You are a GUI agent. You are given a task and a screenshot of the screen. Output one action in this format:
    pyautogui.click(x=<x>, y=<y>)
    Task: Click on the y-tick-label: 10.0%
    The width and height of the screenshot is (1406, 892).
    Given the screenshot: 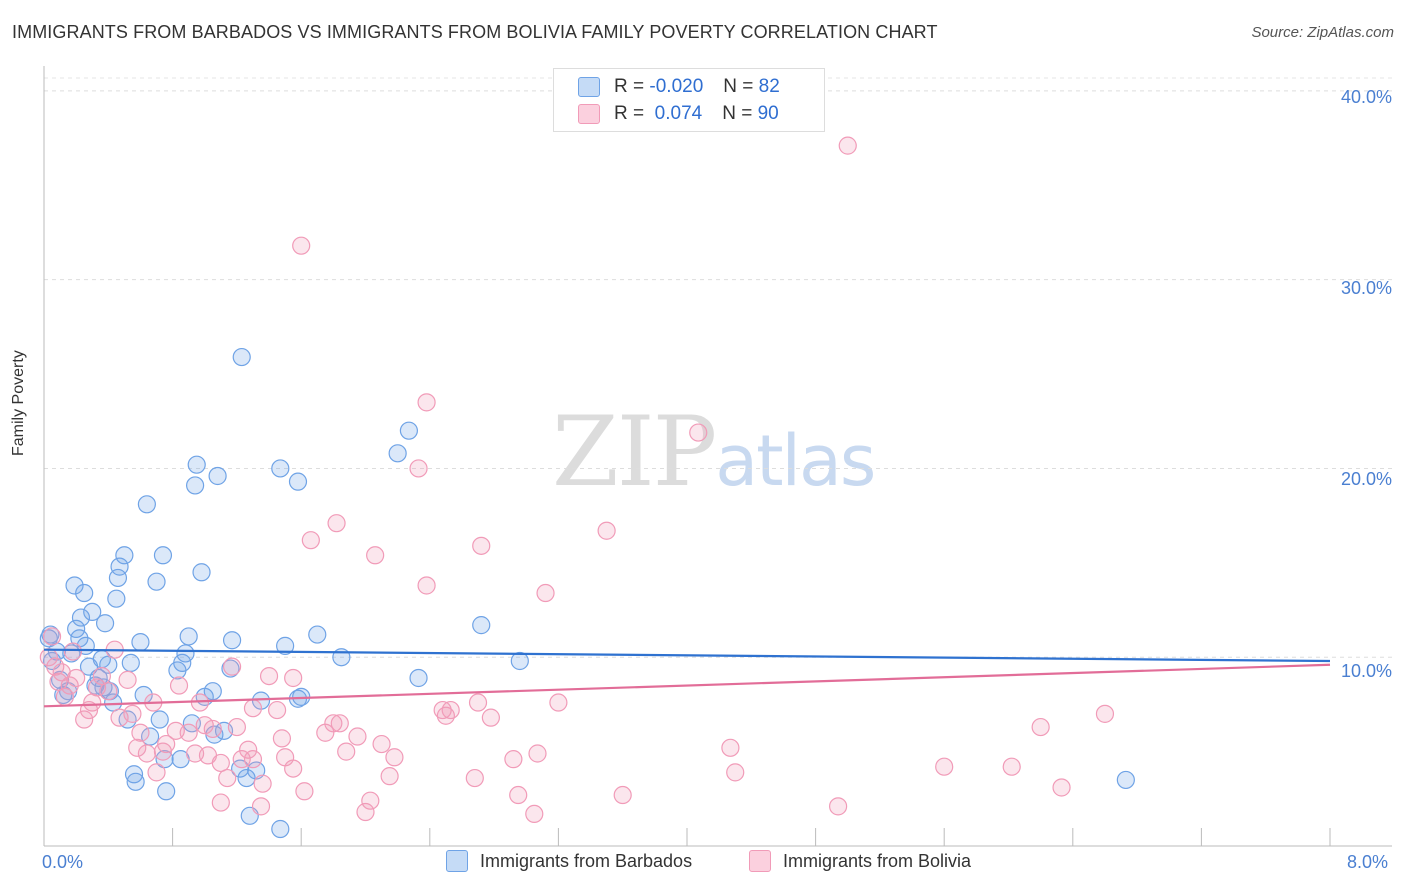 What is the action you would take?
    pyautogui.click(x=1366, y=671)
    